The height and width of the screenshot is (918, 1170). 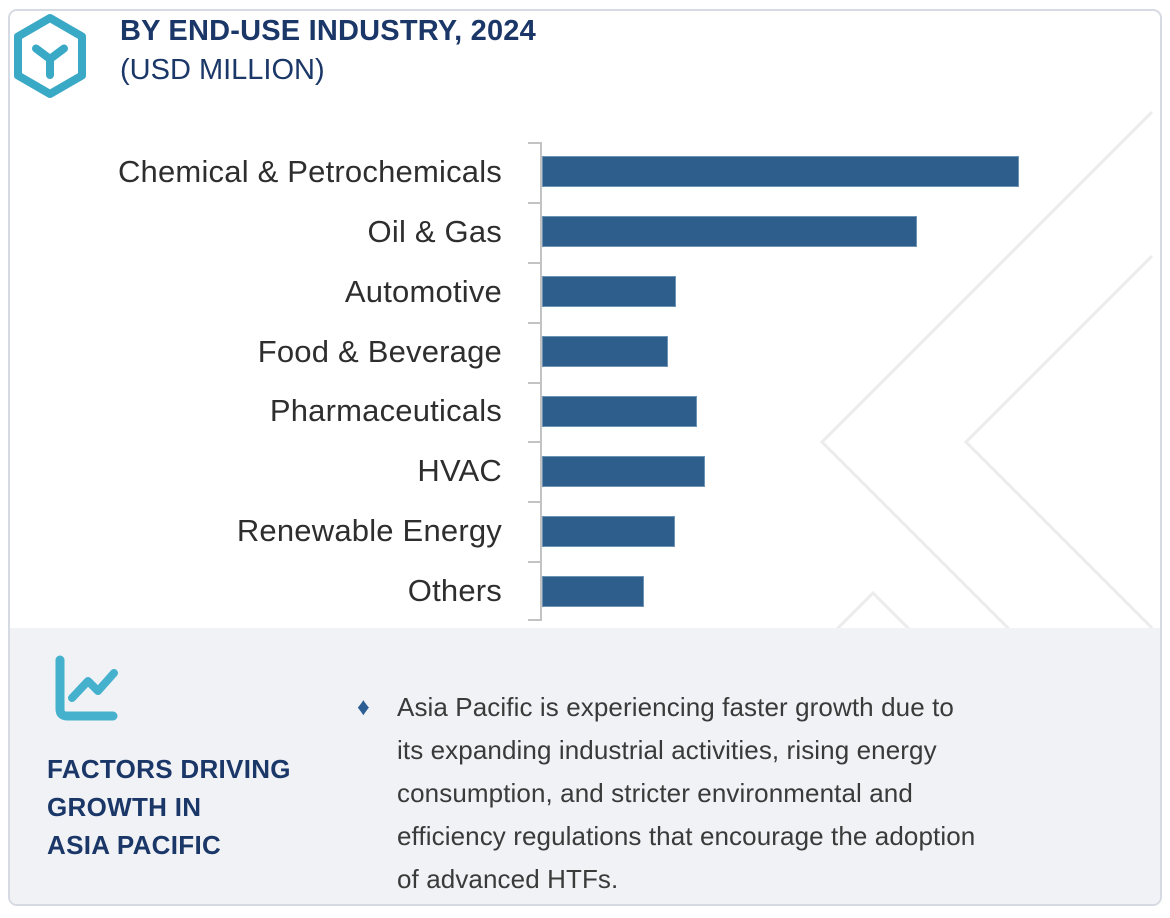 I want to click on chart-row-chemical-petrochemicals: Chemical & Petrochemicals, so click(x=585, y=172).